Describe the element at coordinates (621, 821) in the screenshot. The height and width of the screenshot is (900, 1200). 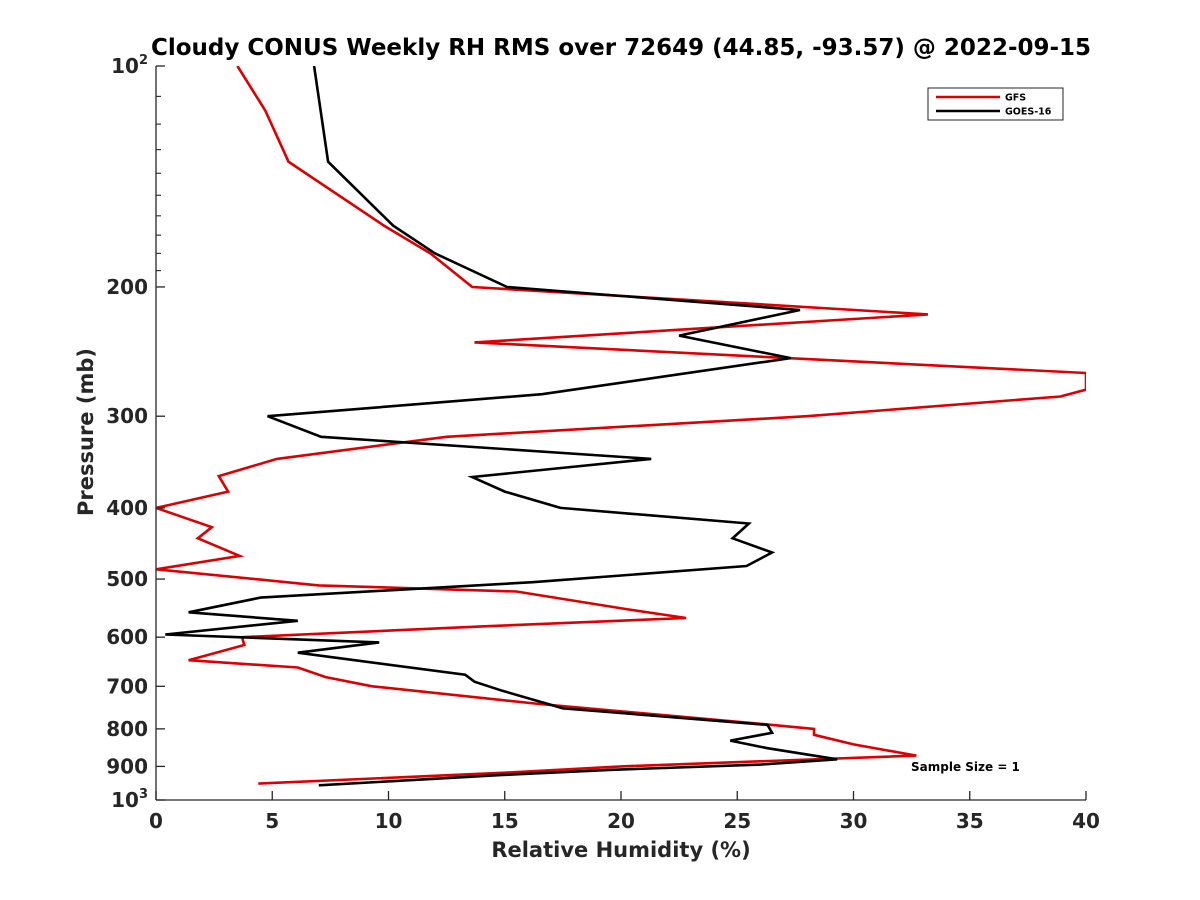
I see `x-tick-label: 20` at that location.